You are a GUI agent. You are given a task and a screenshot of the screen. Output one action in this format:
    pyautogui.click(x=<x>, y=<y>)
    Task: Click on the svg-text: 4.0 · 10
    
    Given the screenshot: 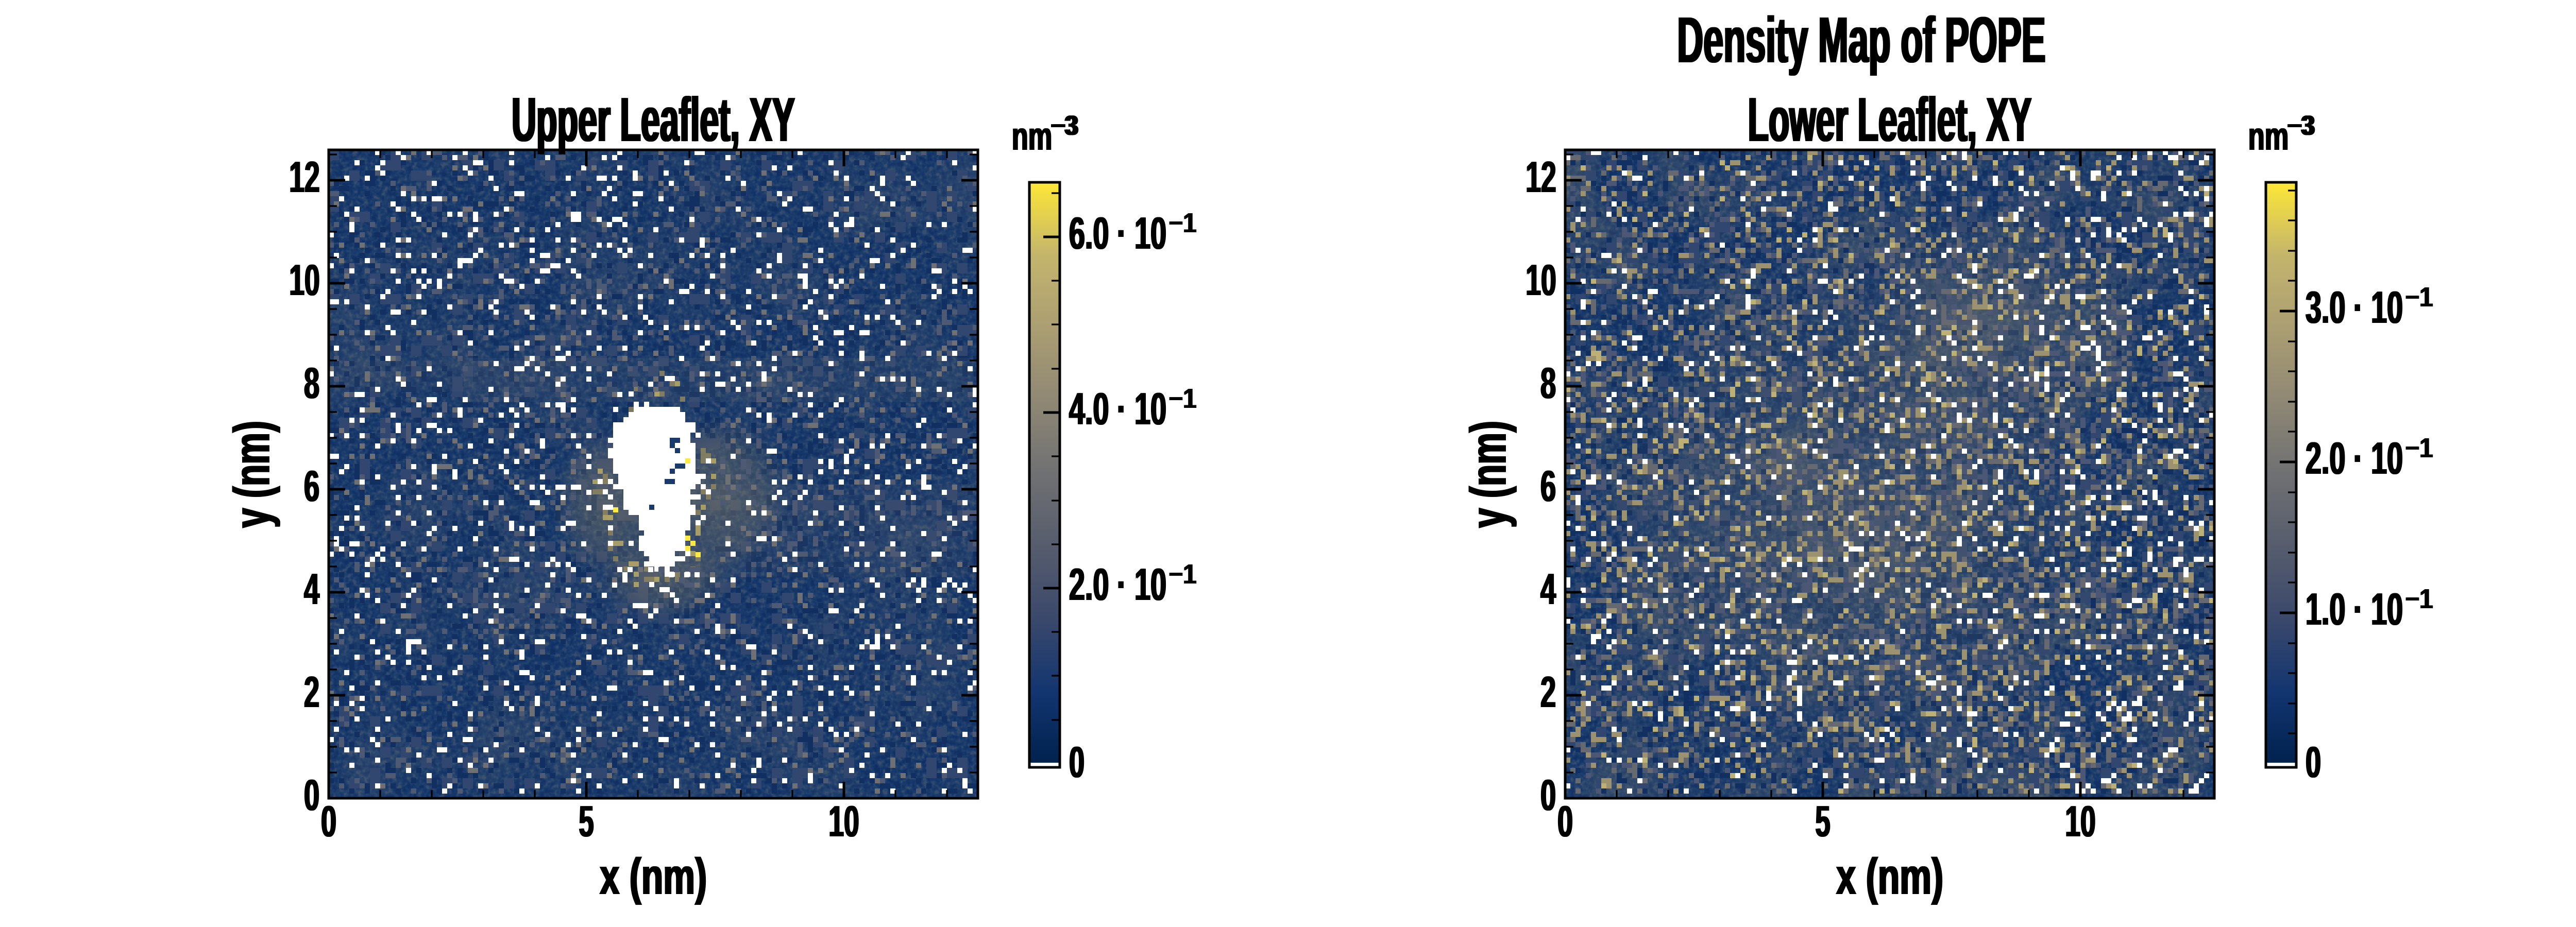 What is the action you would take?
    pyautogui.click(x=1119, y=408)
    